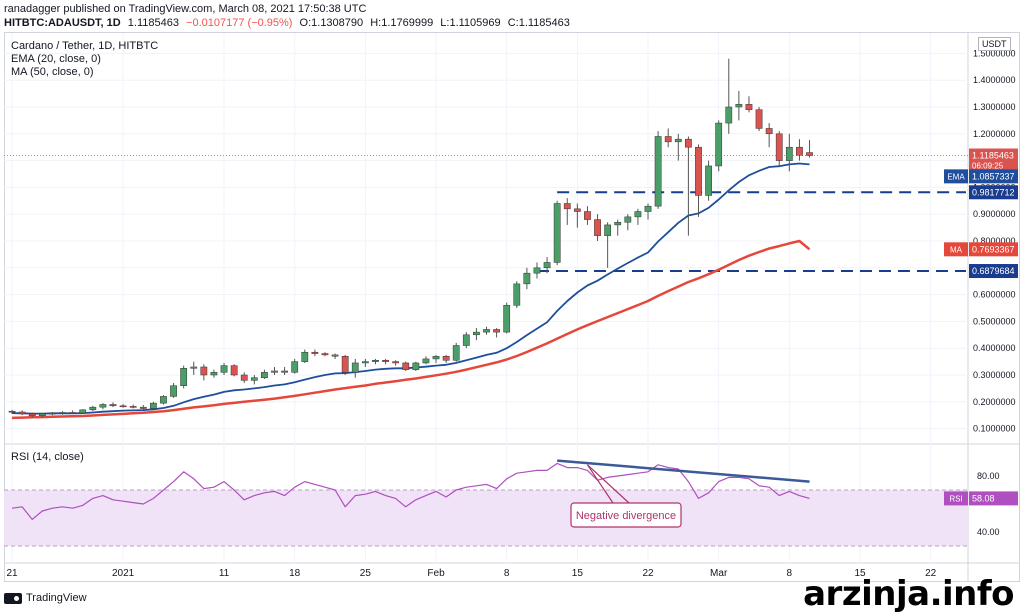 This screenshot has height=614, width=1024. What do you see at coordinates (994, 295) in the screenshot?
I see `price-tick-label: 0.6000000` at bounding box center [994, 295].